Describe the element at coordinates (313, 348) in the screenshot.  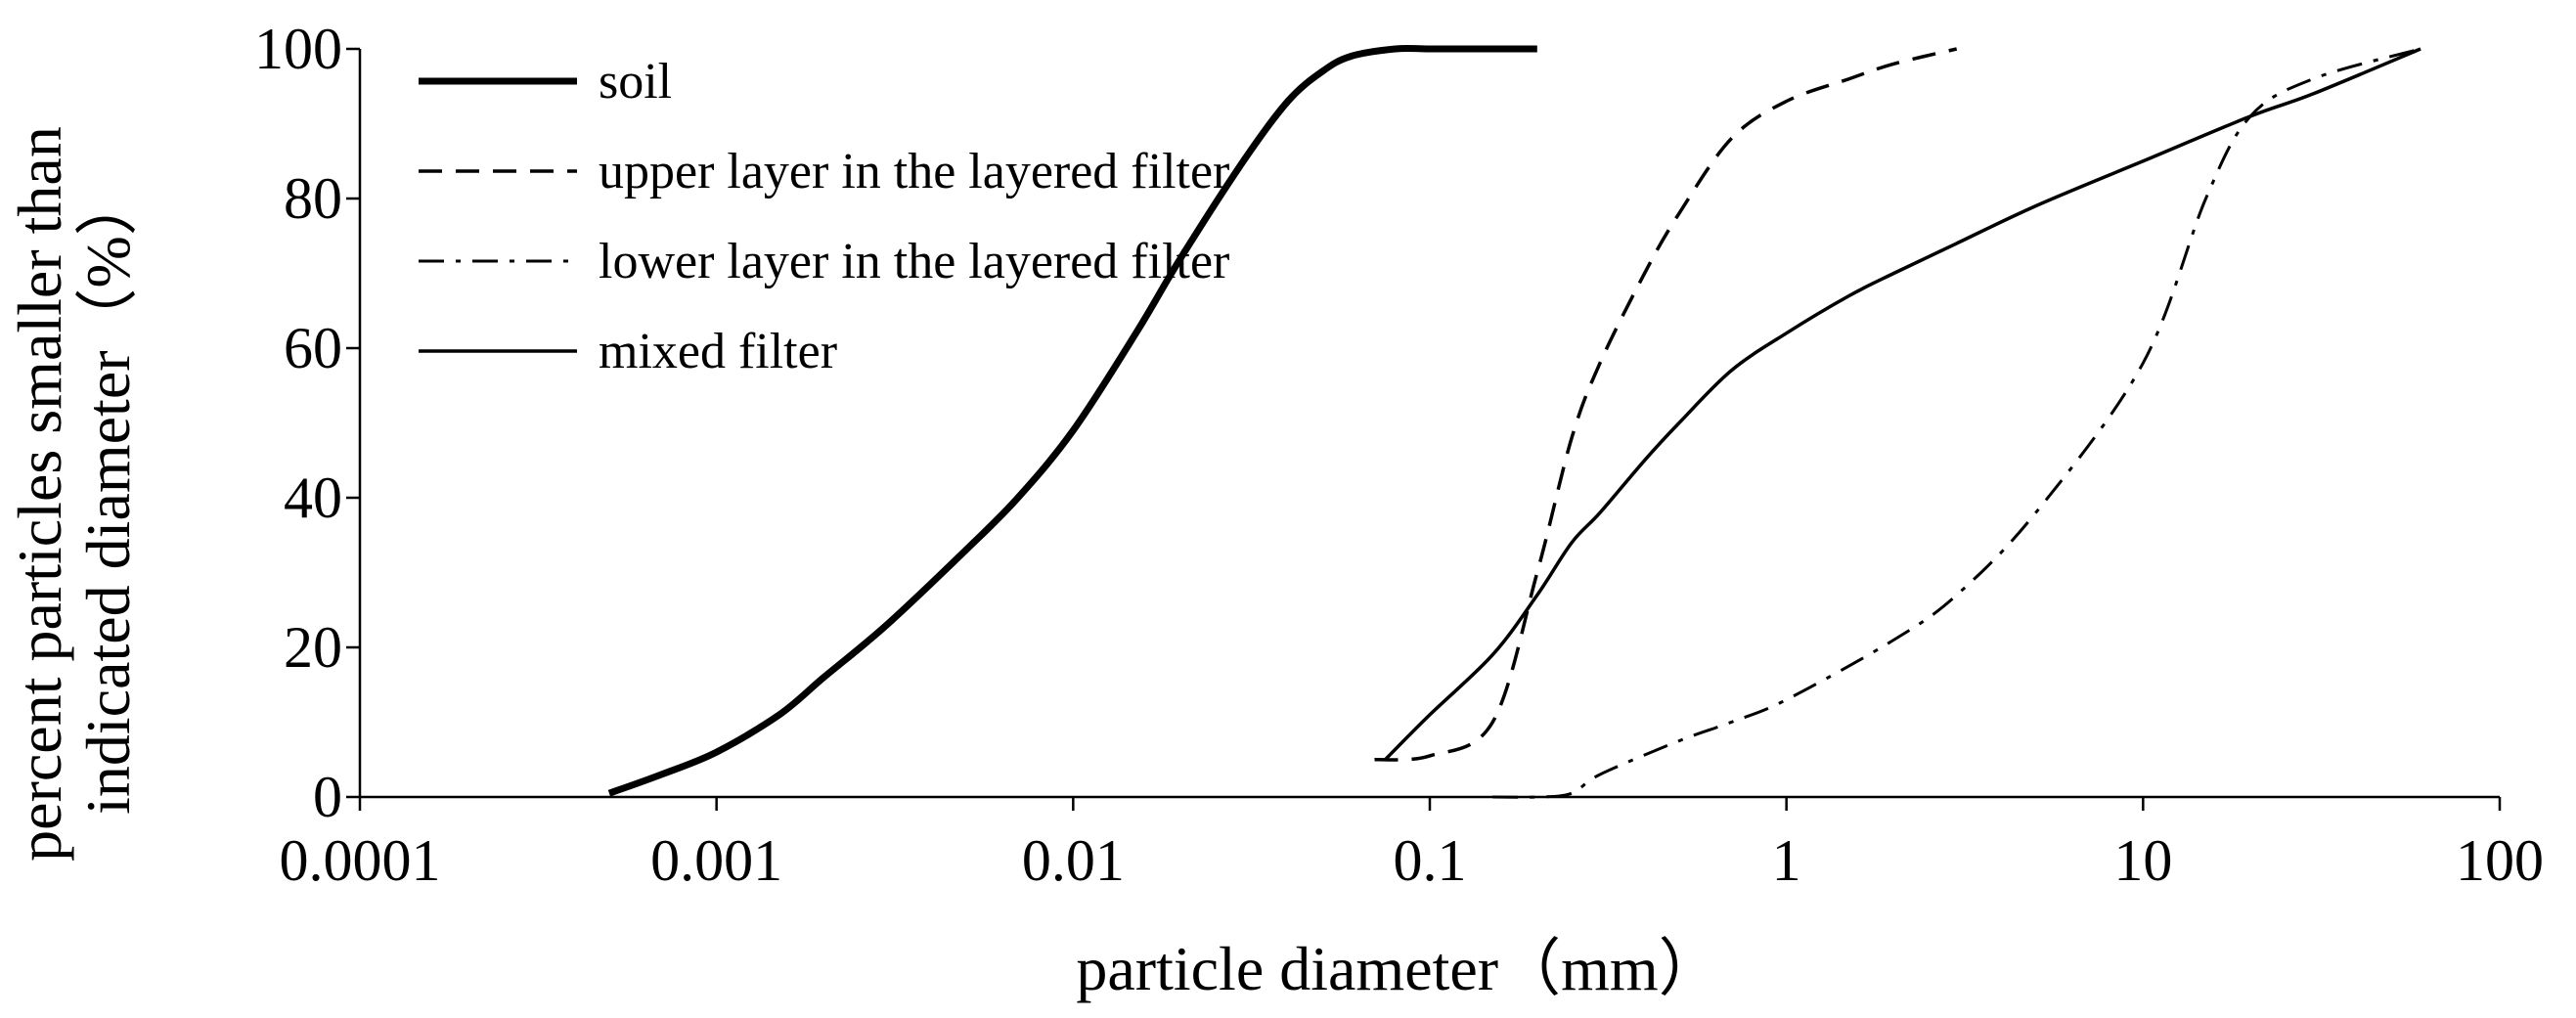
I see `y-tick-label: 60` at that location.